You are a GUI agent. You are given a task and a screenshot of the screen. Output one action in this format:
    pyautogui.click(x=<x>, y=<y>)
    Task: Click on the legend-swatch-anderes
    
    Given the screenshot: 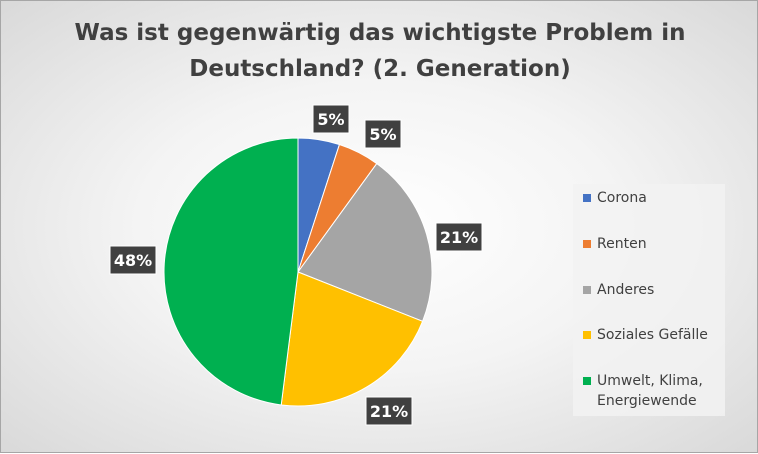 What is the action you would take?
    pyautogui.click(x=587, y=290)
    